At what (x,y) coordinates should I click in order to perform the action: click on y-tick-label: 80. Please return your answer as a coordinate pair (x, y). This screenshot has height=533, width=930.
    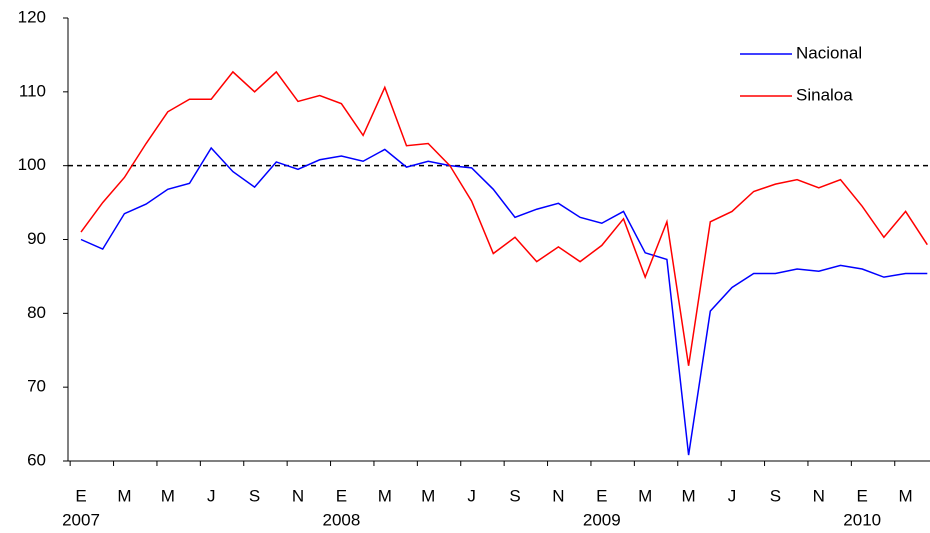
    Looking at the image, I should click on (36, 312).